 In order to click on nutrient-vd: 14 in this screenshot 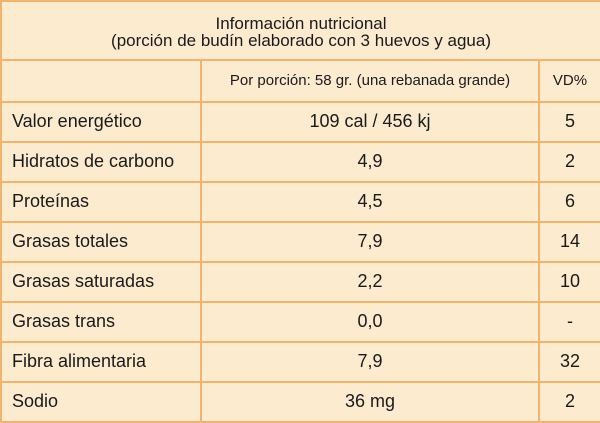, I will do `click(568, 242)`.